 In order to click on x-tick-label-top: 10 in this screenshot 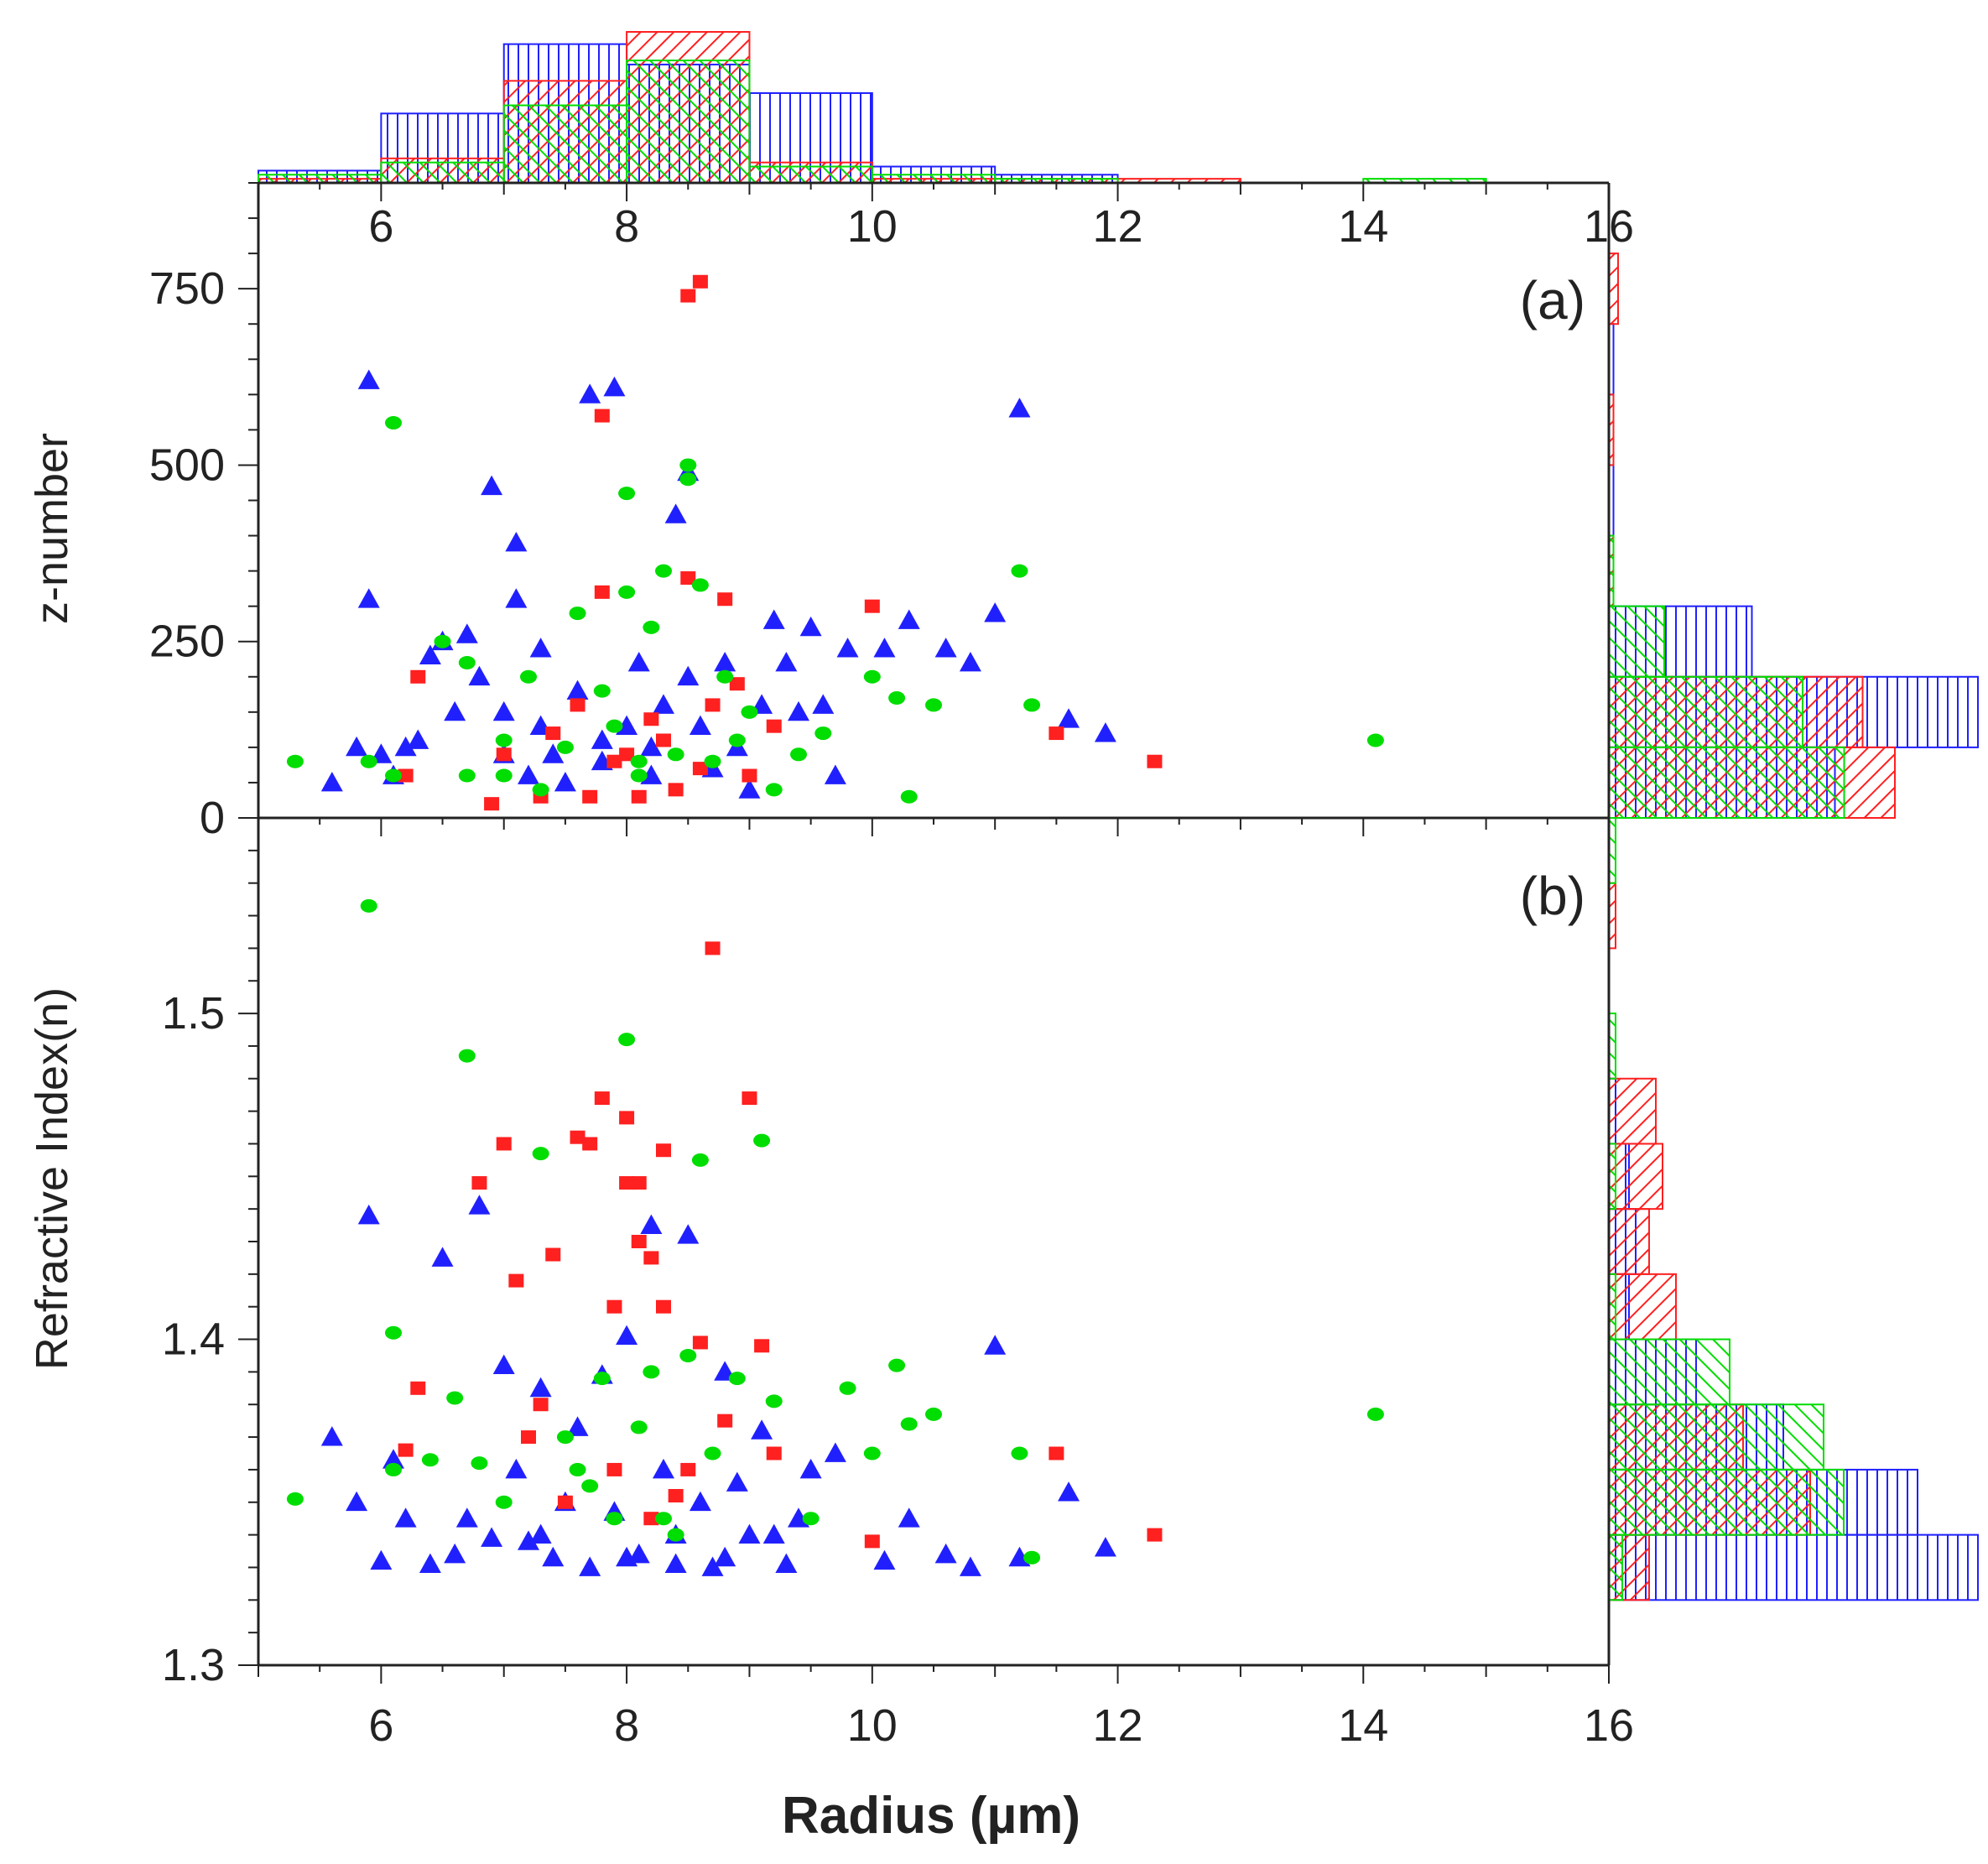, I will do `click(873, 226)`.